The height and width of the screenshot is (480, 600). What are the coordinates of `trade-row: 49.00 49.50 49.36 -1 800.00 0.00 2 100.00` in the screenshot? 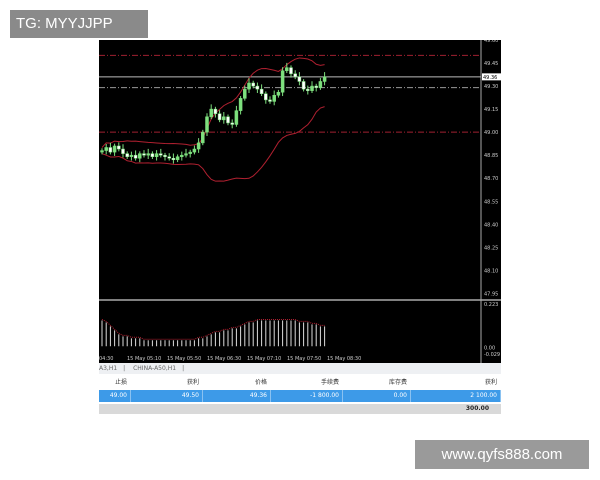 It's located at (300, 396).